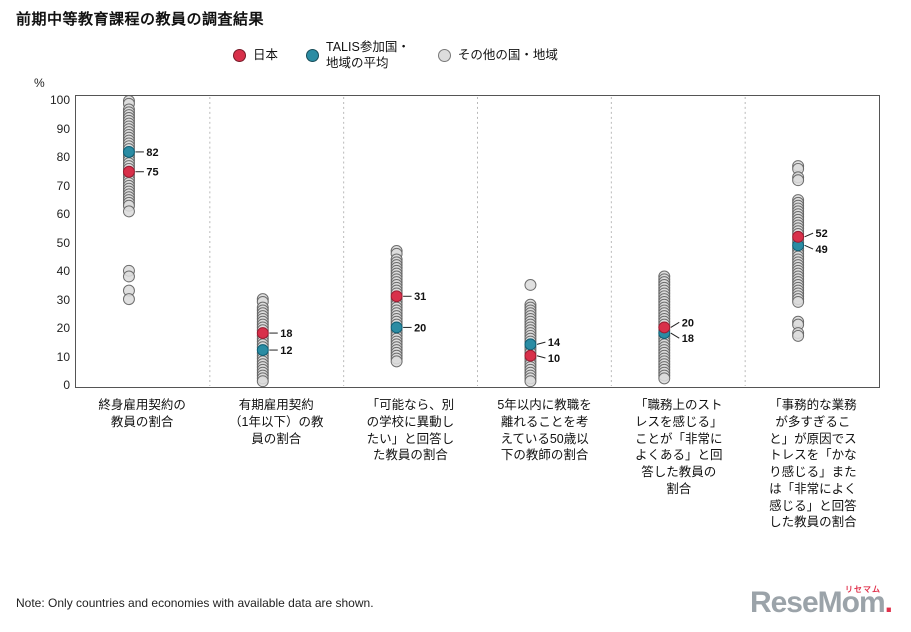 This screenshot has height=632, width=911. Describe the element at coordinates (63, 299) in the screenshot. I see `y-tick-label: 30` at that location.